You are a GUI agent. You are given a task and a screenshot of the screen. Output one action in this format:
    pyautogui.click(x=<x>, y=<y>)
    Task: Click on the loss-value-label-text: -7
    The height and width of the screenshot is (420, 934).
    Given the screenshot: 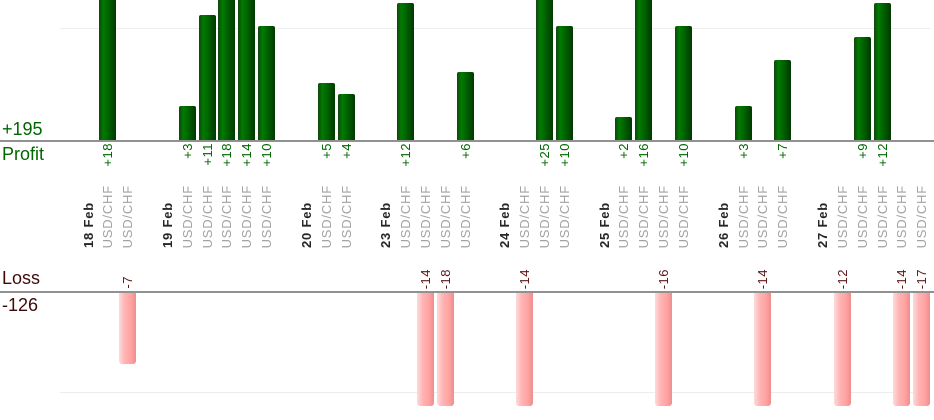 What is the action you would take?
    pyautogui.click(x=128, y=282)
    